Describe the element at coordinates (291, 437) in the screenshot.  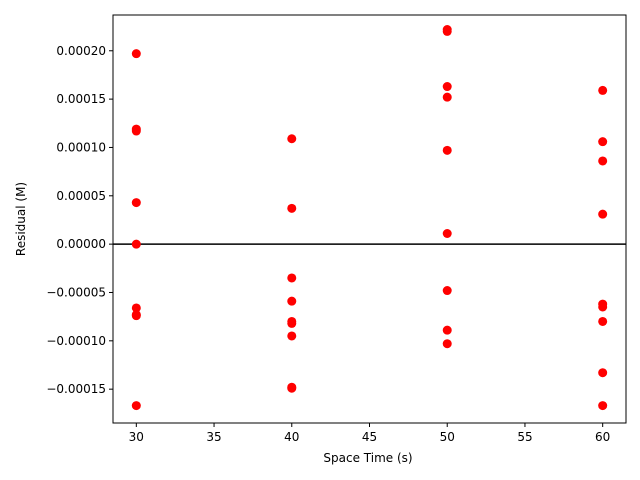
I see `x-tick-label: 40` at that location.